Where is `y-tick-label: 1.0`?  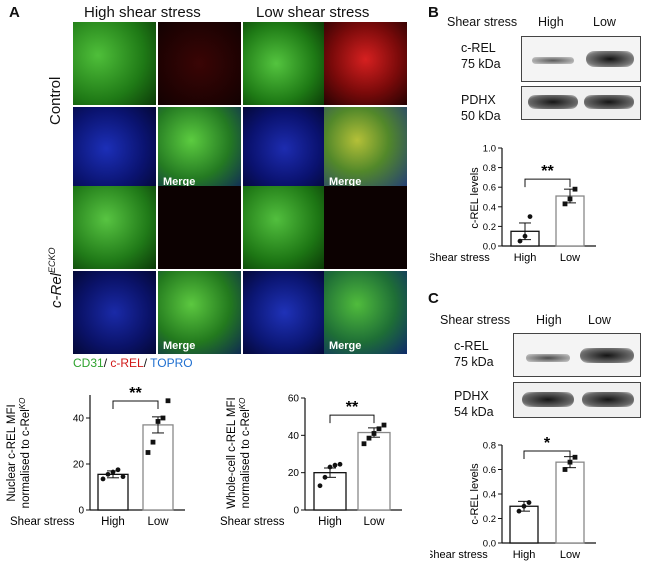
y-tick-label: 1.0 is located at coordinates (489, 149).